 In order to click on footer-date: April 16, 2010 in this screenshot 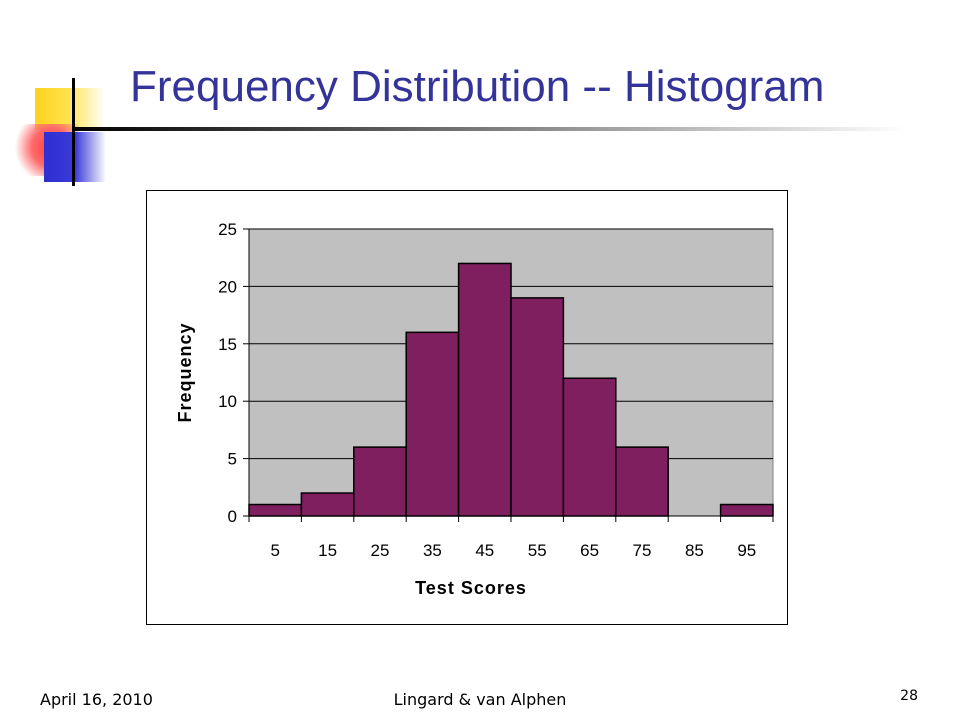, I will do `click(96, 699)`.